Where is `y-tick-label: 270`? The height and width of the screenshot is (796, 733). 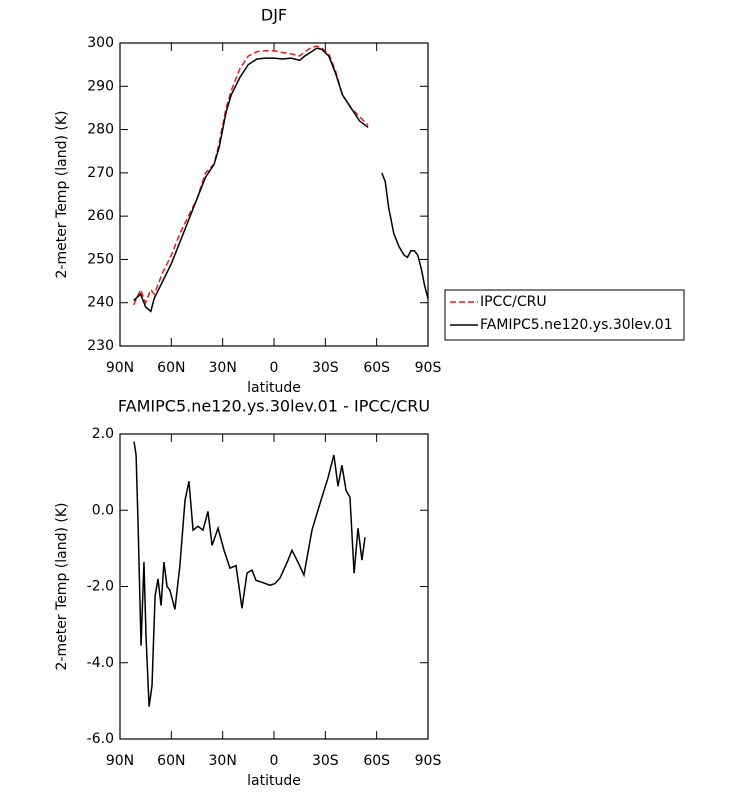 y-tick-label: 270 is located at coordinates (100, 173).